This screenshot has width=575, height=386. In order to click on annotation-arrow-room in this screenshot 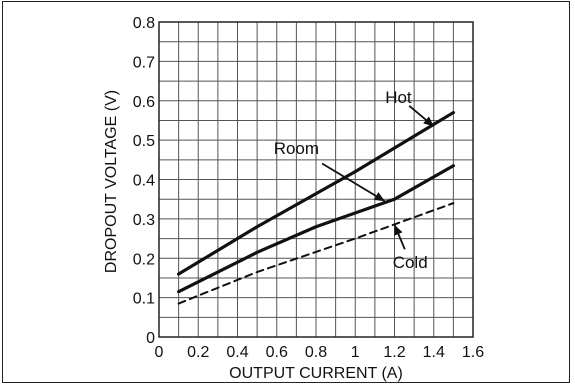, I will do `click(353, 182)`.